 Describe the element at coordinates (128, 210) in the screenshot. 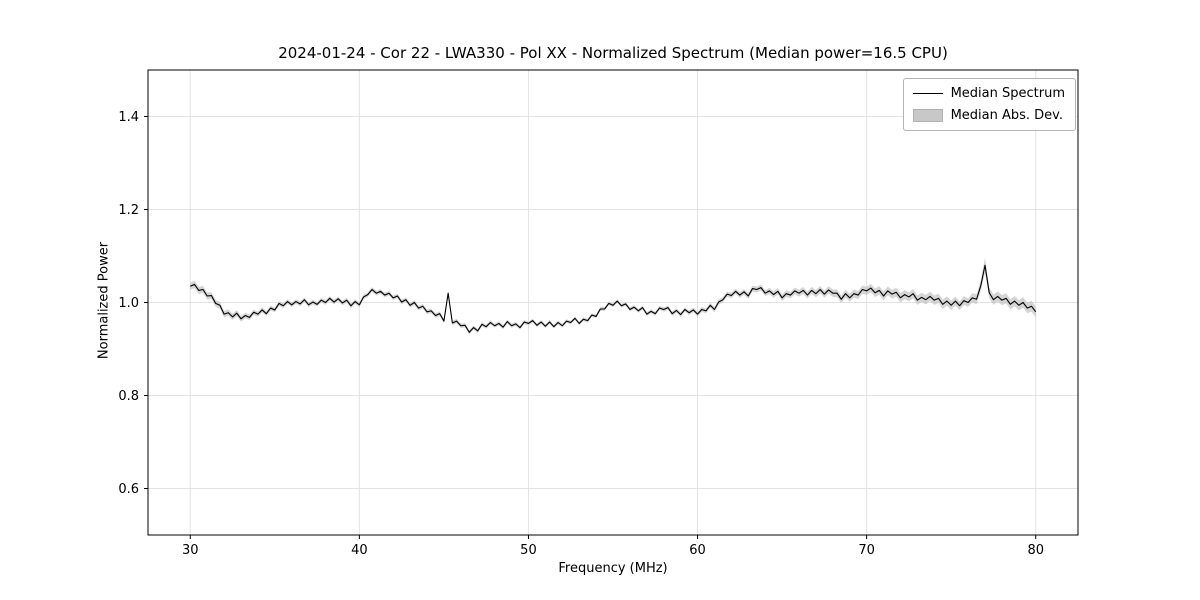

I see `y-tick-label: 1.2` at that location.